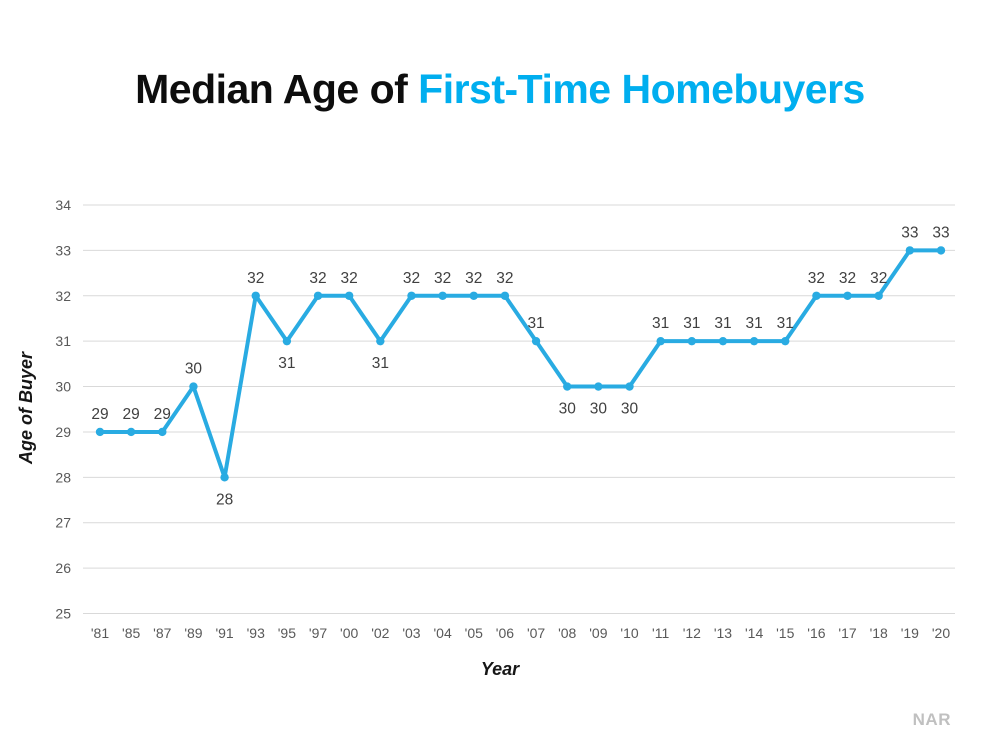 Image resolution: width=1000 pixels, height=750 pixels. Describe the element at coordinates (63, 568) in the screenshot. I see `y-tick-label: 26` at that location.